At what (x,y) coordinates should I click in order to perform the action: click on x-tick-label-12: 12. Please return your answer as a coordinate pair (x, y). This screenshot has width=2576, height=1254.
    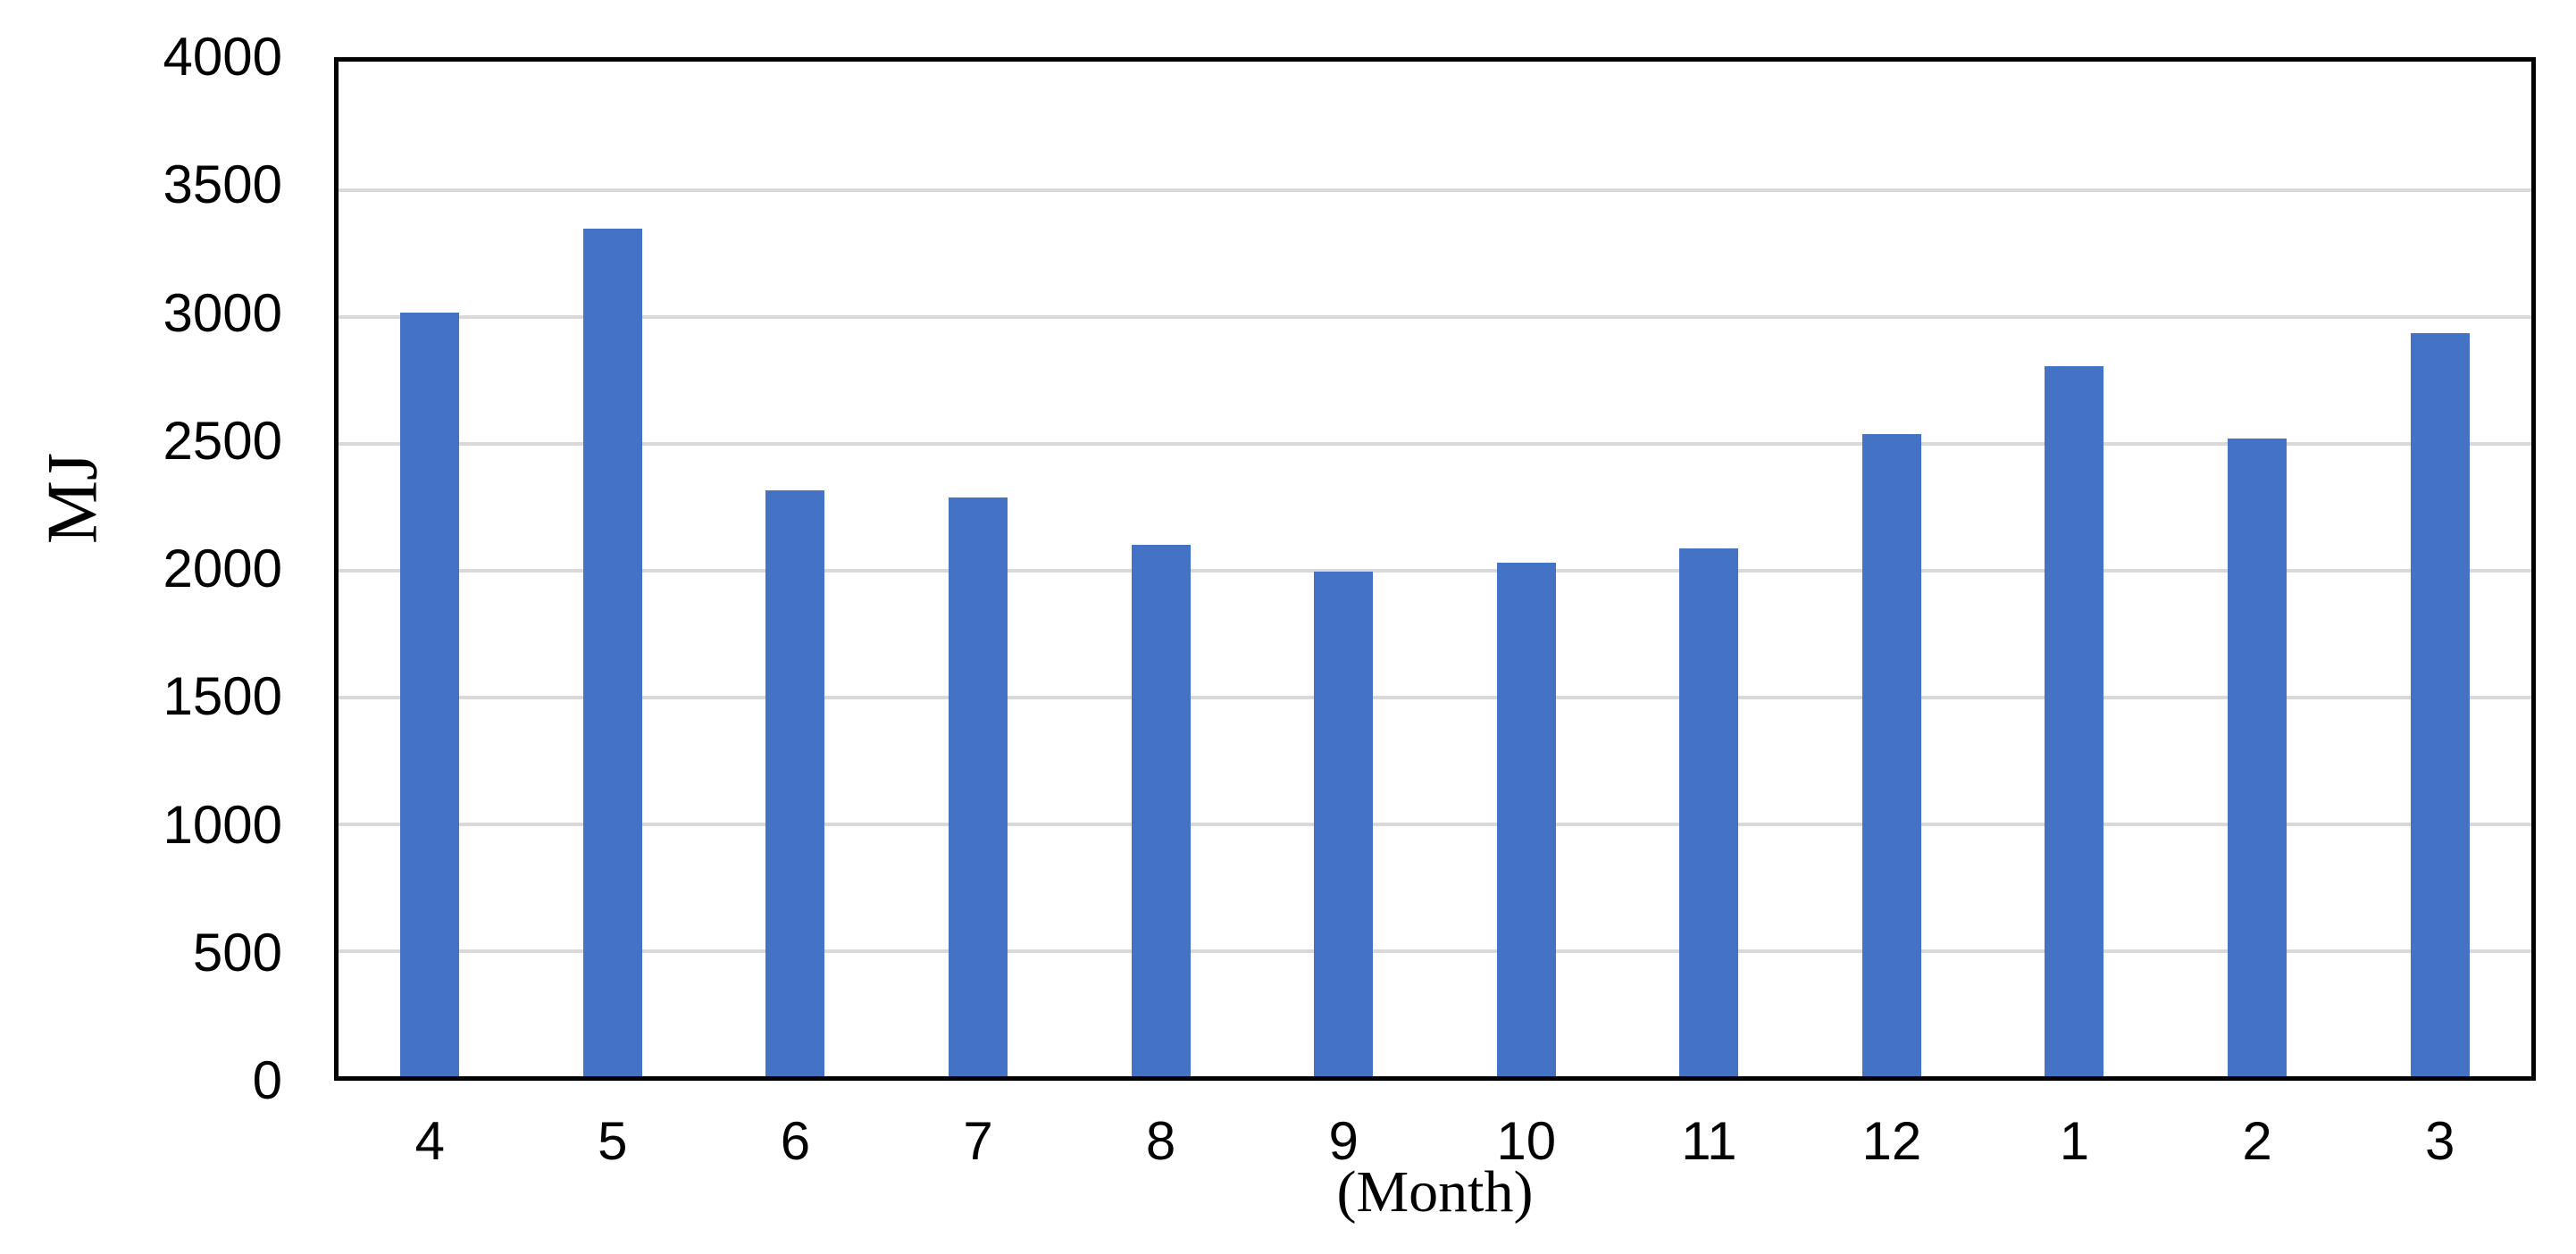
    Looking at the image, I should click on (1892, 1141).